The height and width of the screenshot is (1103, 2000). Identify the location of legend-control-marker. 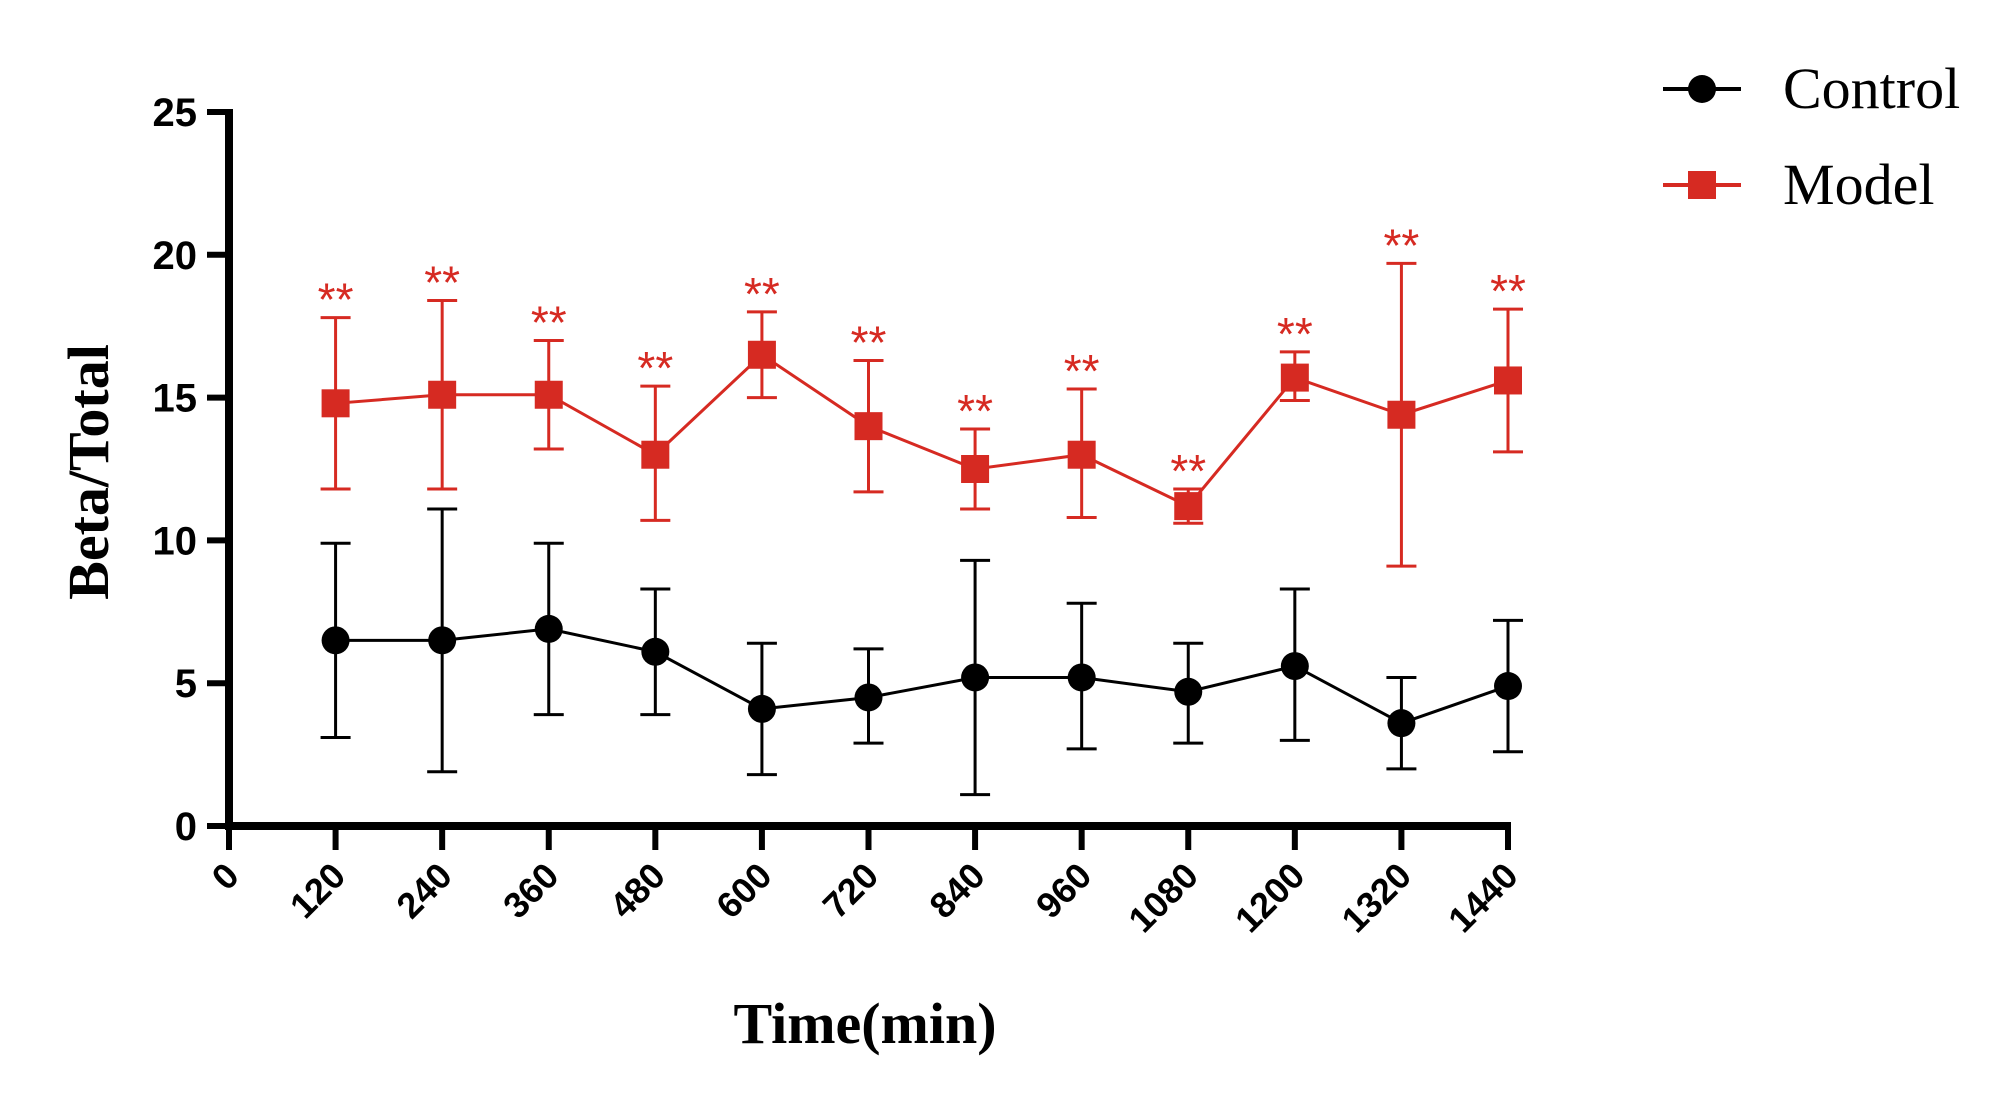
(1702, 89).